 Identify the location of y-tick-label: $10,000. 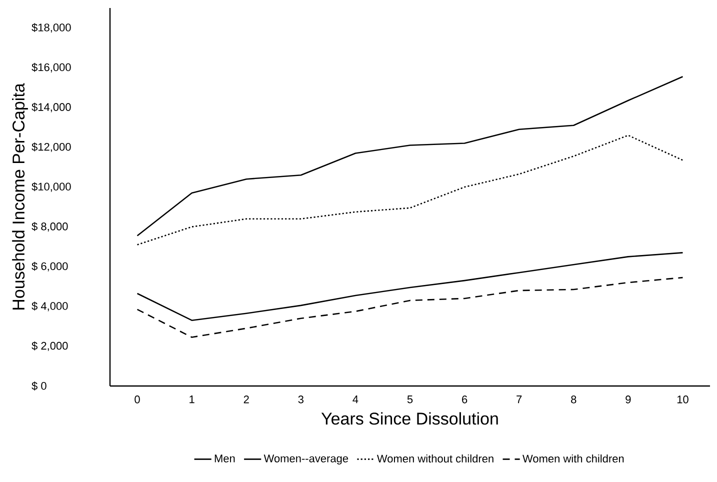
(51, 187).